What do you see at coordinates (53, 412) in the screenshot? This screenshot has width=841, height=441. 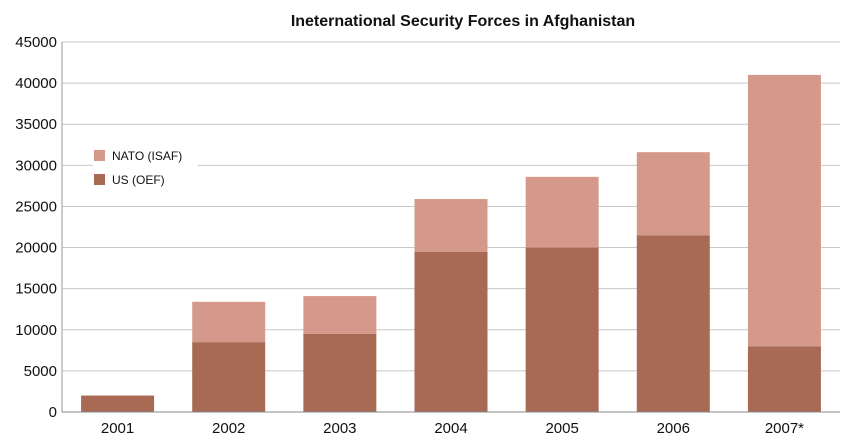 I see `y-tick-label: 0` at bounding box center [53, 412].